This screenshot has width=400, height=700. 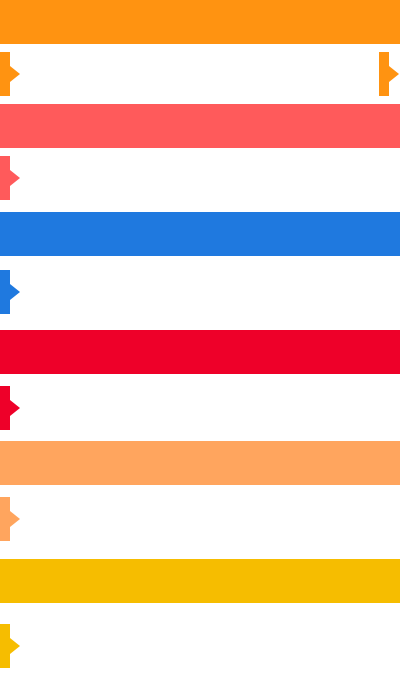 What do you see at coordinates (200, 234) in the screenshot?
I see `blue-banner-bar` at bounding box center [200, 234].